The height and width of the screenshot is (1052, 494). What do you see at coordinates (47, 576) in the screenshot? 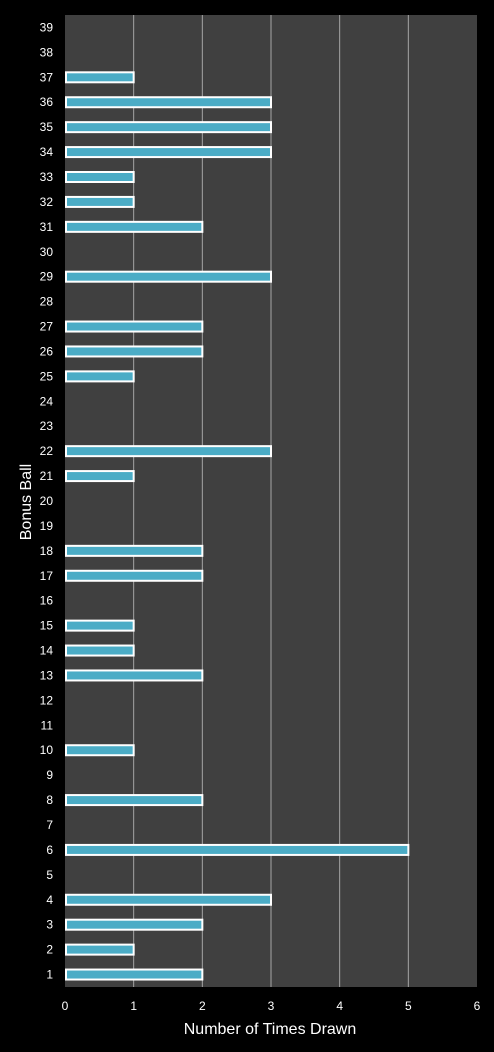
I see `y-tick-label: 17` at bounding box center [47, 576].